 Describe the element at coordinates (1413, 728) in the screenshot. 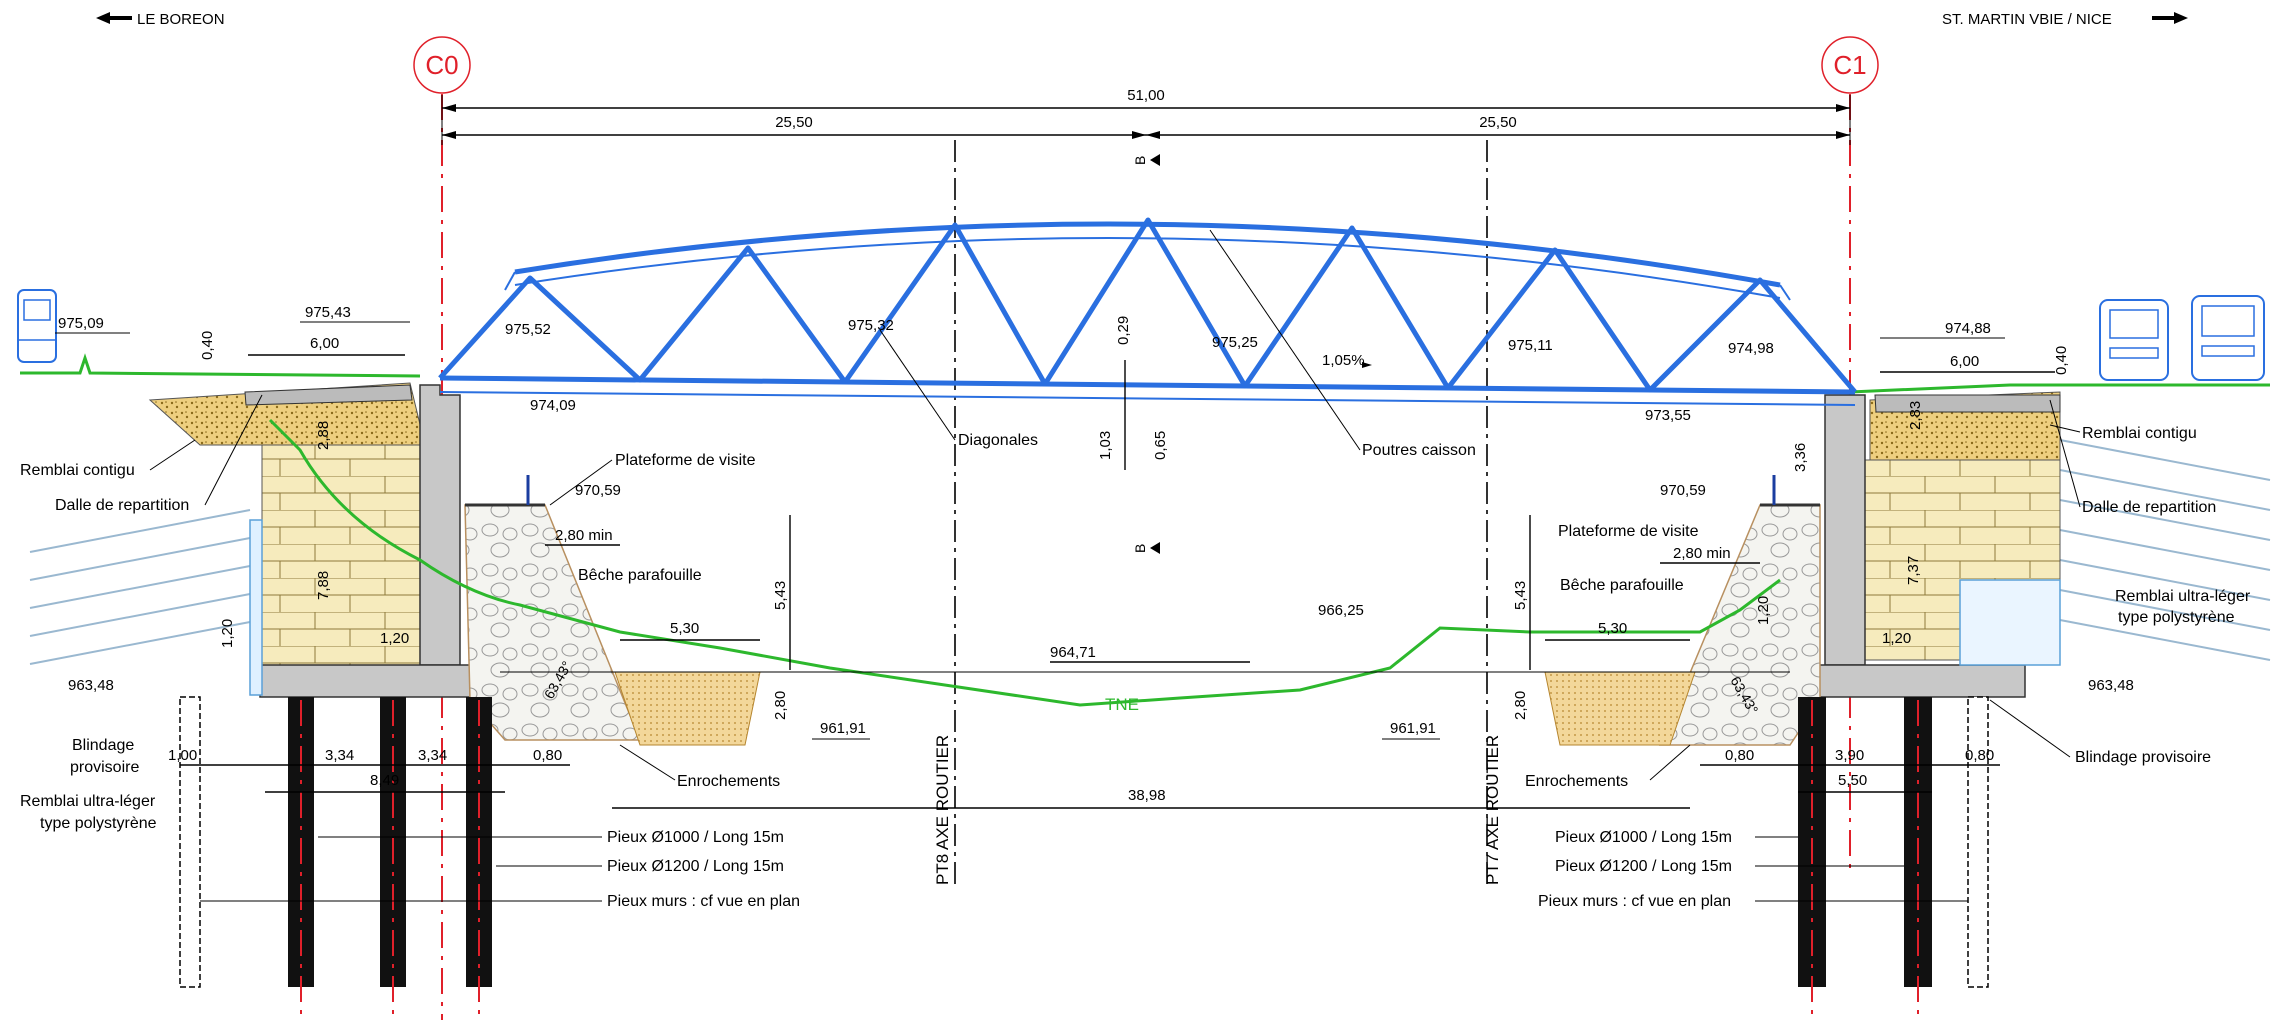

I see `level-961-91-right: 961,91` at that location.